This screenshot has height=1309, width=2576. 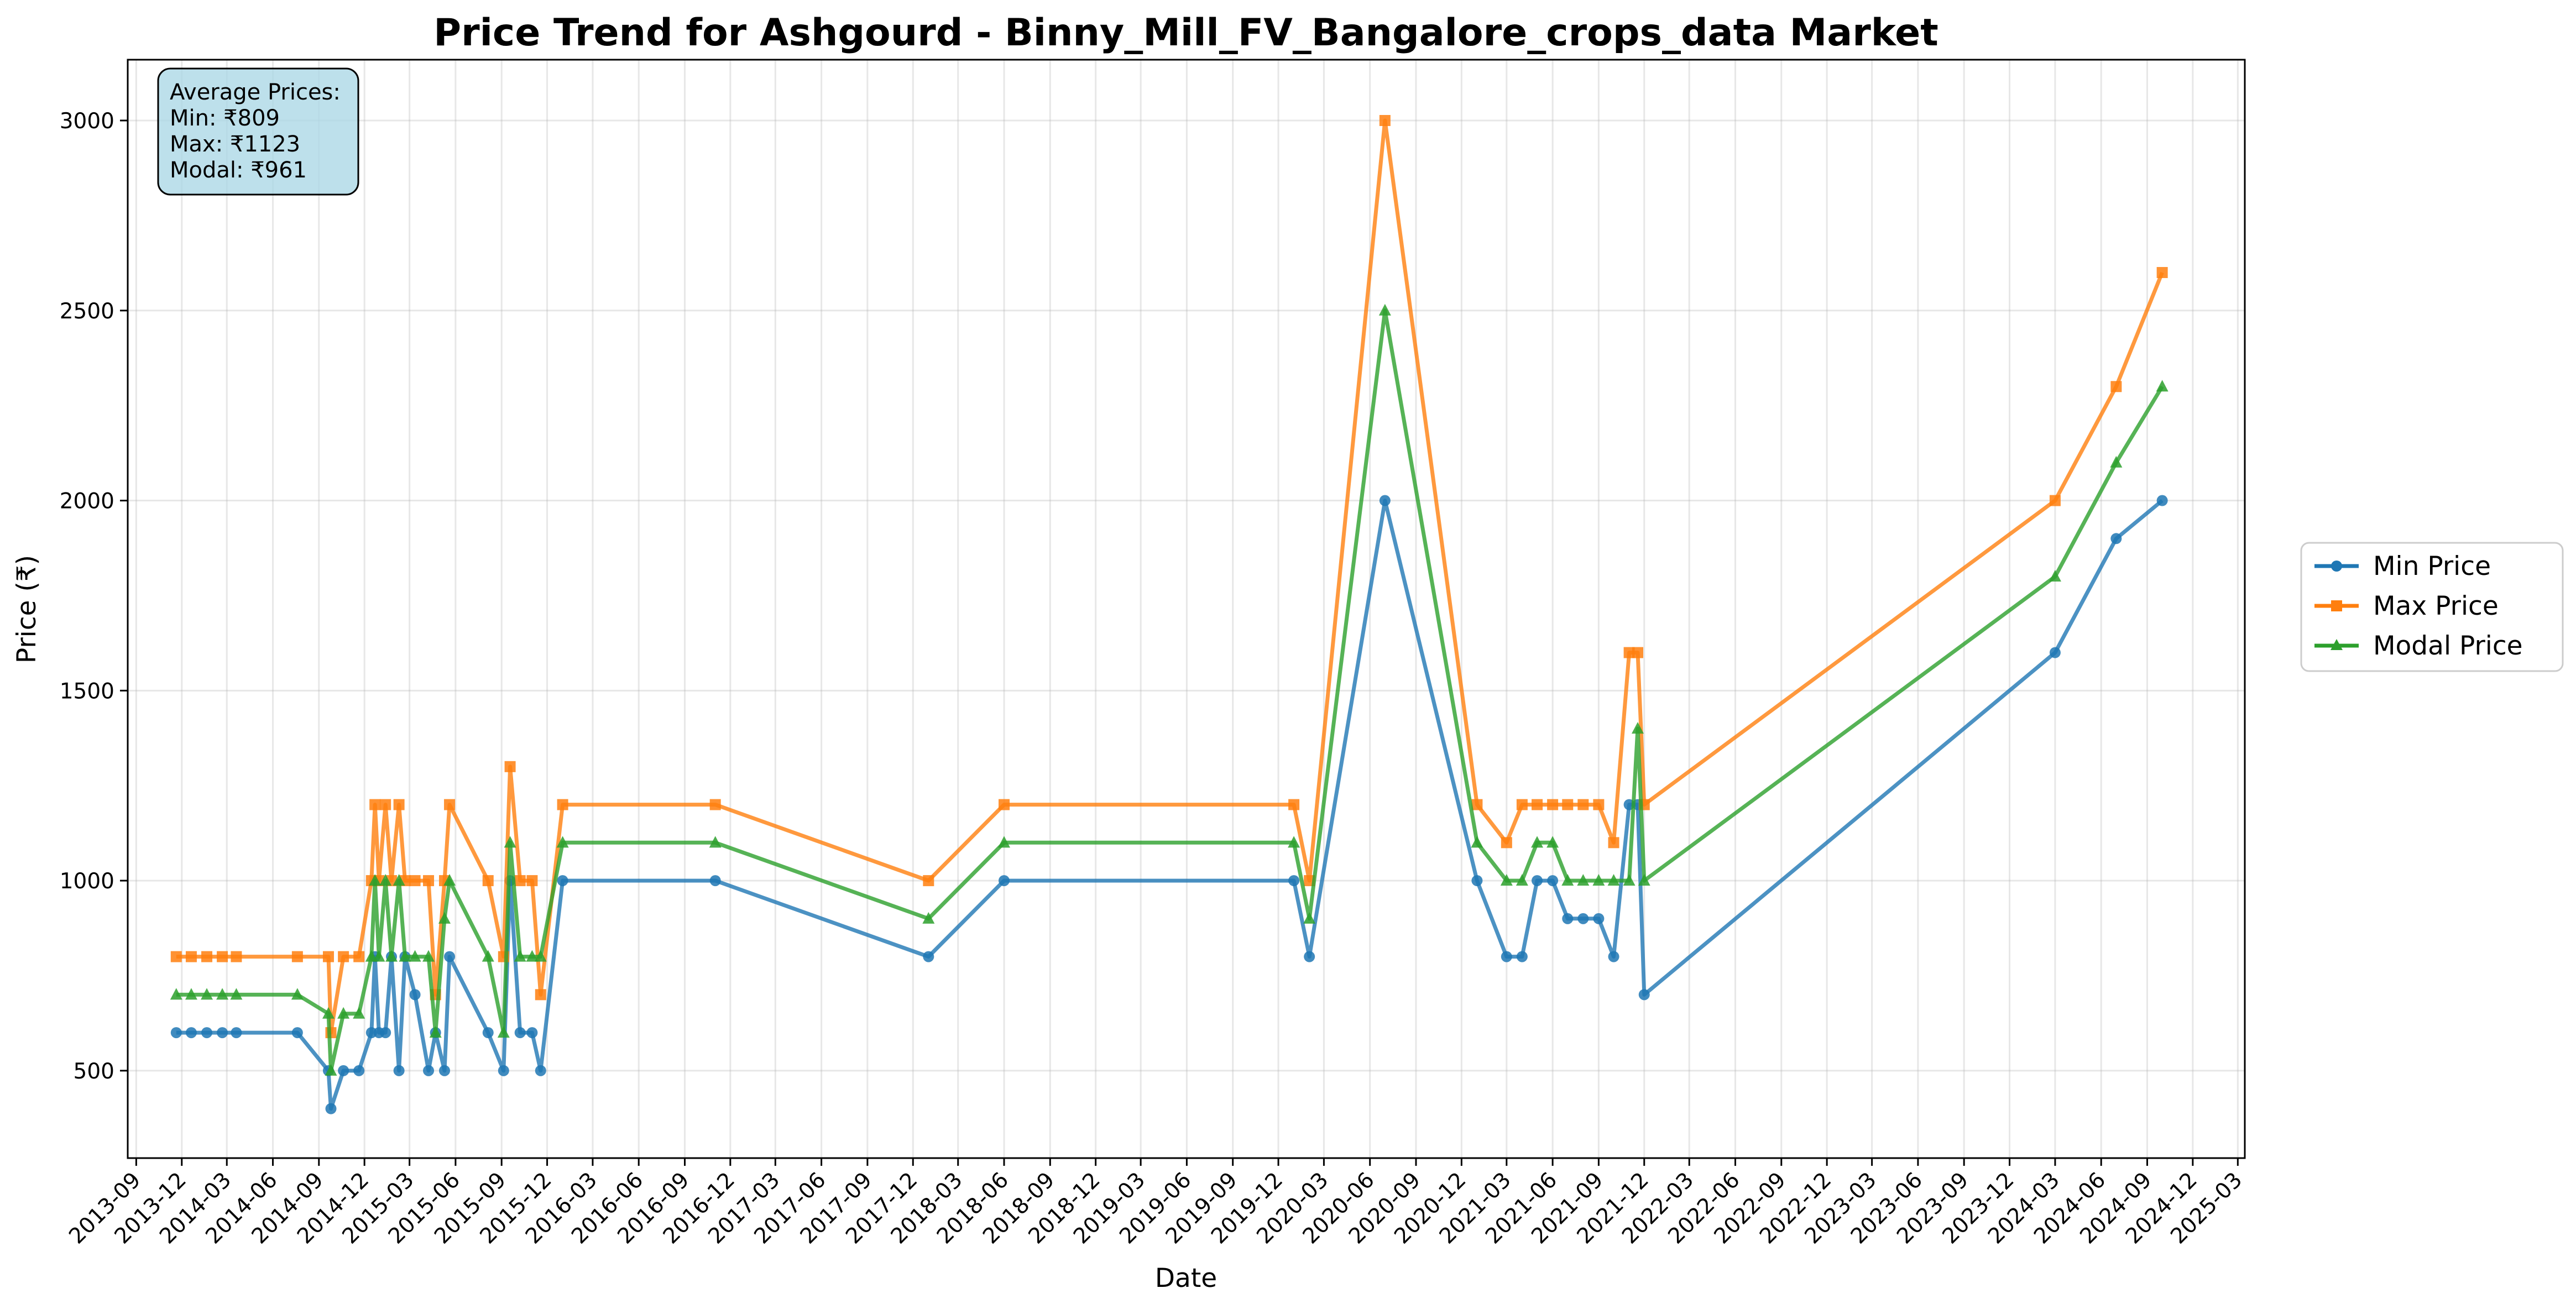 What do you see at coordinates (2336, 606) in the screenshot?
I see `legend-marker-max` at bounding box center [2336, 606].